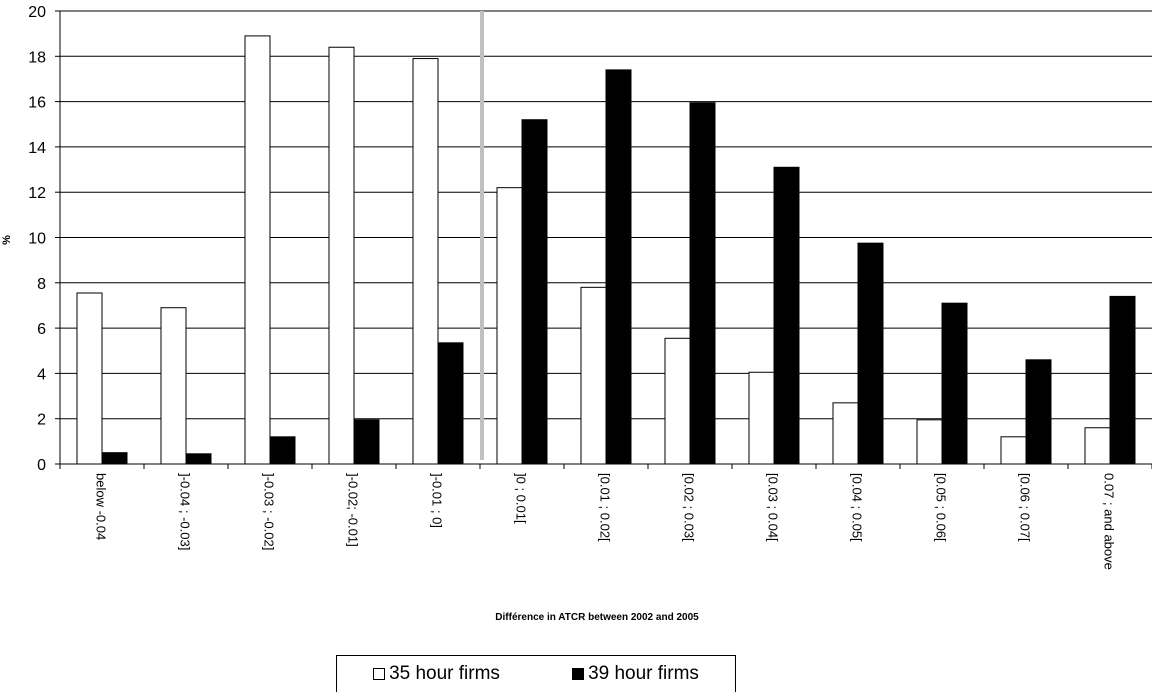  I want to click on category-label: [0.06 ; 0.07[, so click(1025, 507).